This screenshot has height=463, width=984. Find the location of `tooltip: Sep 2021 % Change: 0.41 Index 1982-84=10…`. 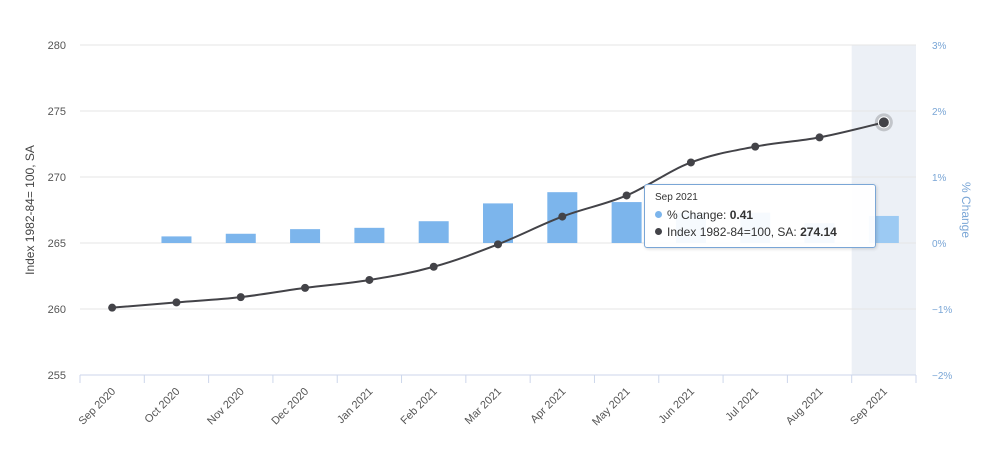

tooltip: Sep 2021 % Change: 0.41 Index 1982-84=10… is located at coordinates (760, 216).